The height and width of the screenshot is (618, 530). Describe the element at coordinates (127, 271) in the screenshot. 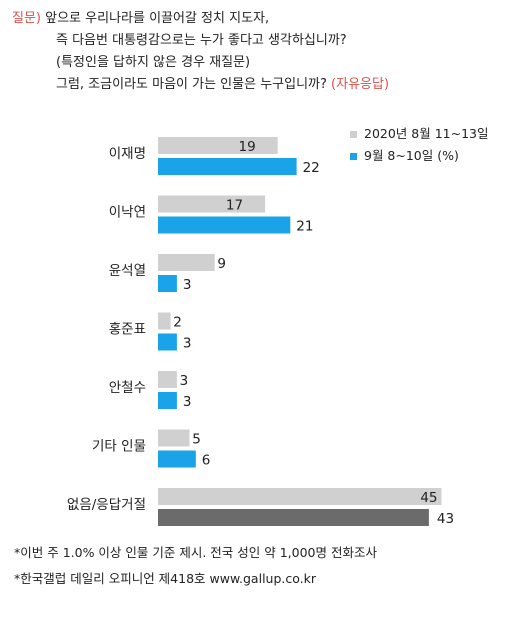

I see `category-label: 윤석열` at that location.